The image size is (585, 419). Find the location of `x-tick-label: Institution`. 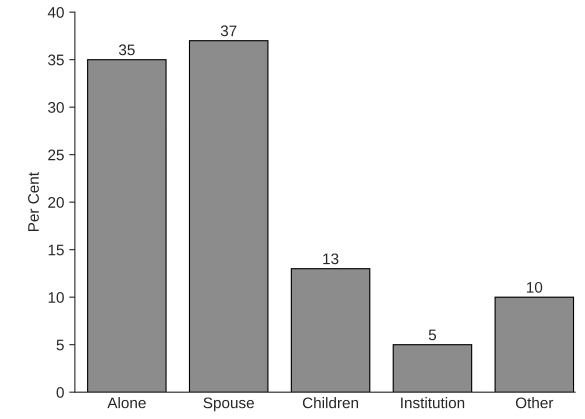

x-tick-label: Institution is located at coordinates (432, 402).